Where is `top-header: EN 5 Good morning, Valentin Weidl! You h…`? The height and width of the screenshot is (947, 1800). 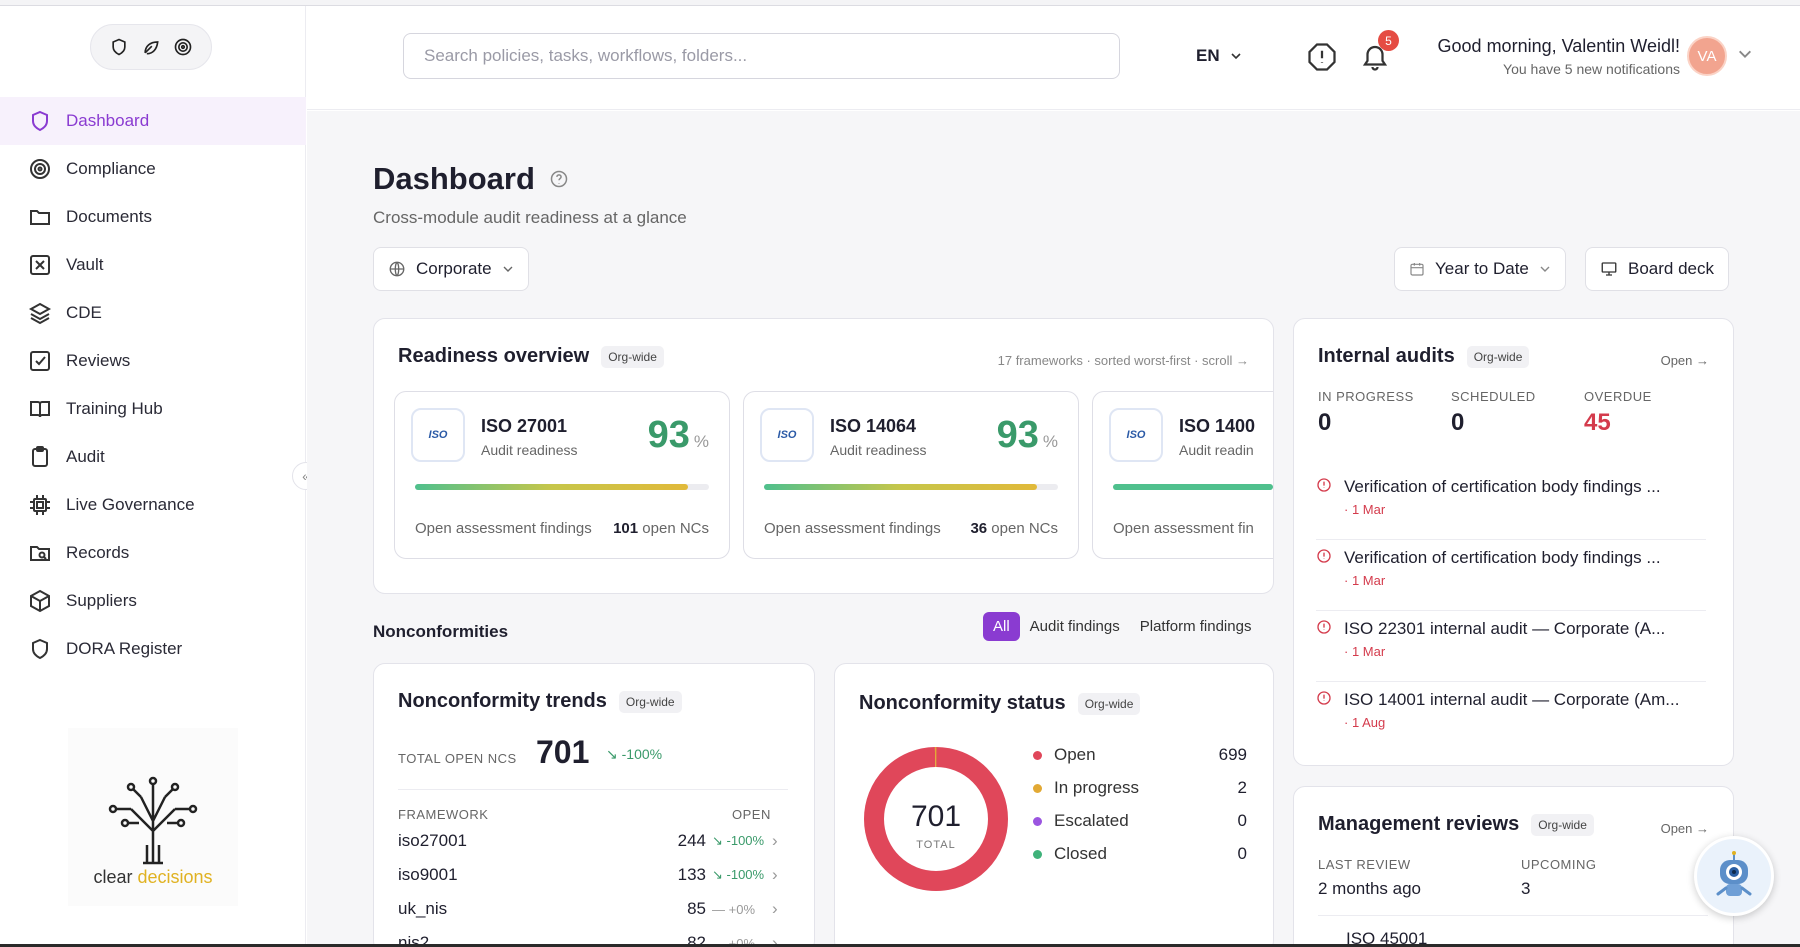 top-header: EN 5 Good morning, Valentin Weidl! You h… is located at coordinates (1053, 58).